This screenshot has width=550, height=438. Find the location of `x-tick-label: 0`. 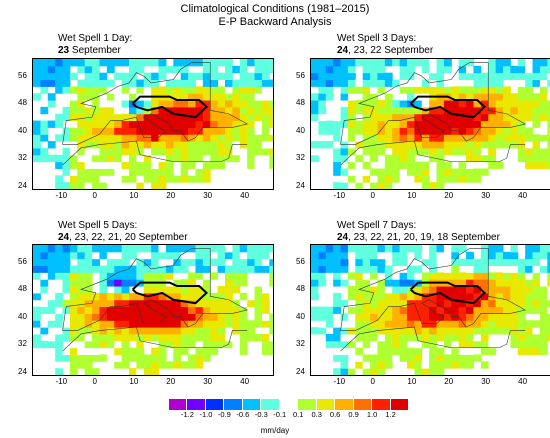

x-tick-label: 0 is located at coordinates (94, 381).